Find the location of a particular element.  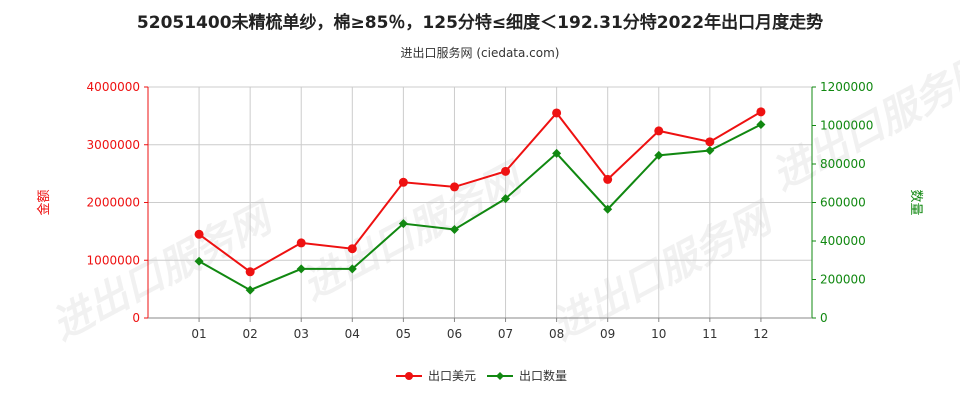

x-tick-label: 12 is located at coordinates (760, 334).